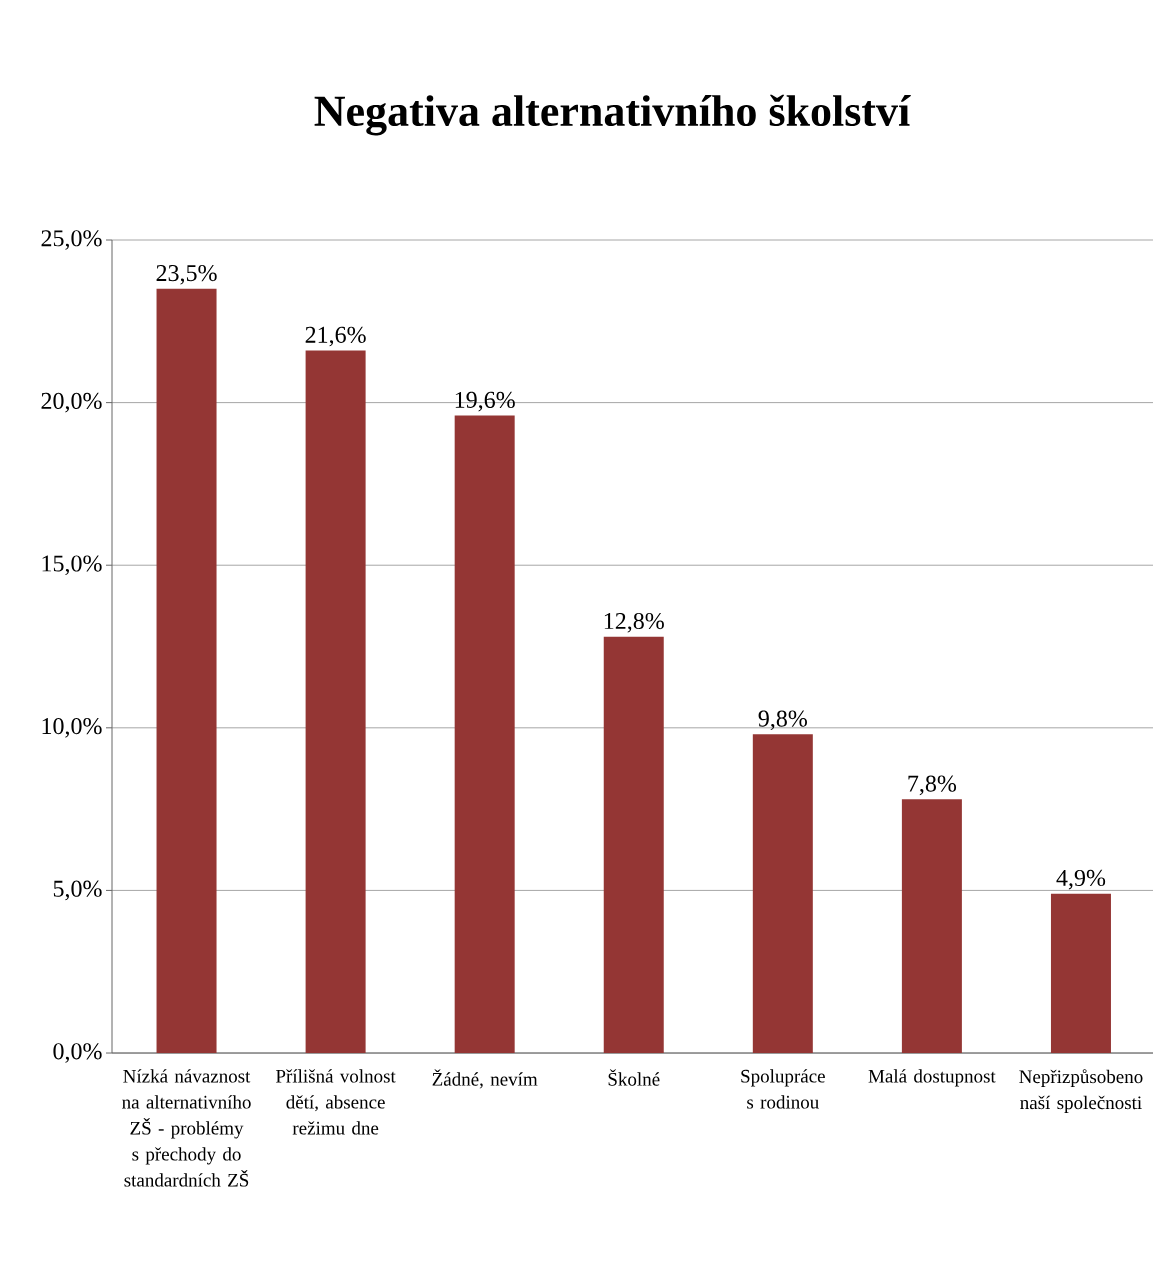 Image resolution: width=1153 pixels, height=1283 pixels. I want to click on x-tick-label: Přílišná volnost dětí, absence režimu dne, so click(335, 1102).